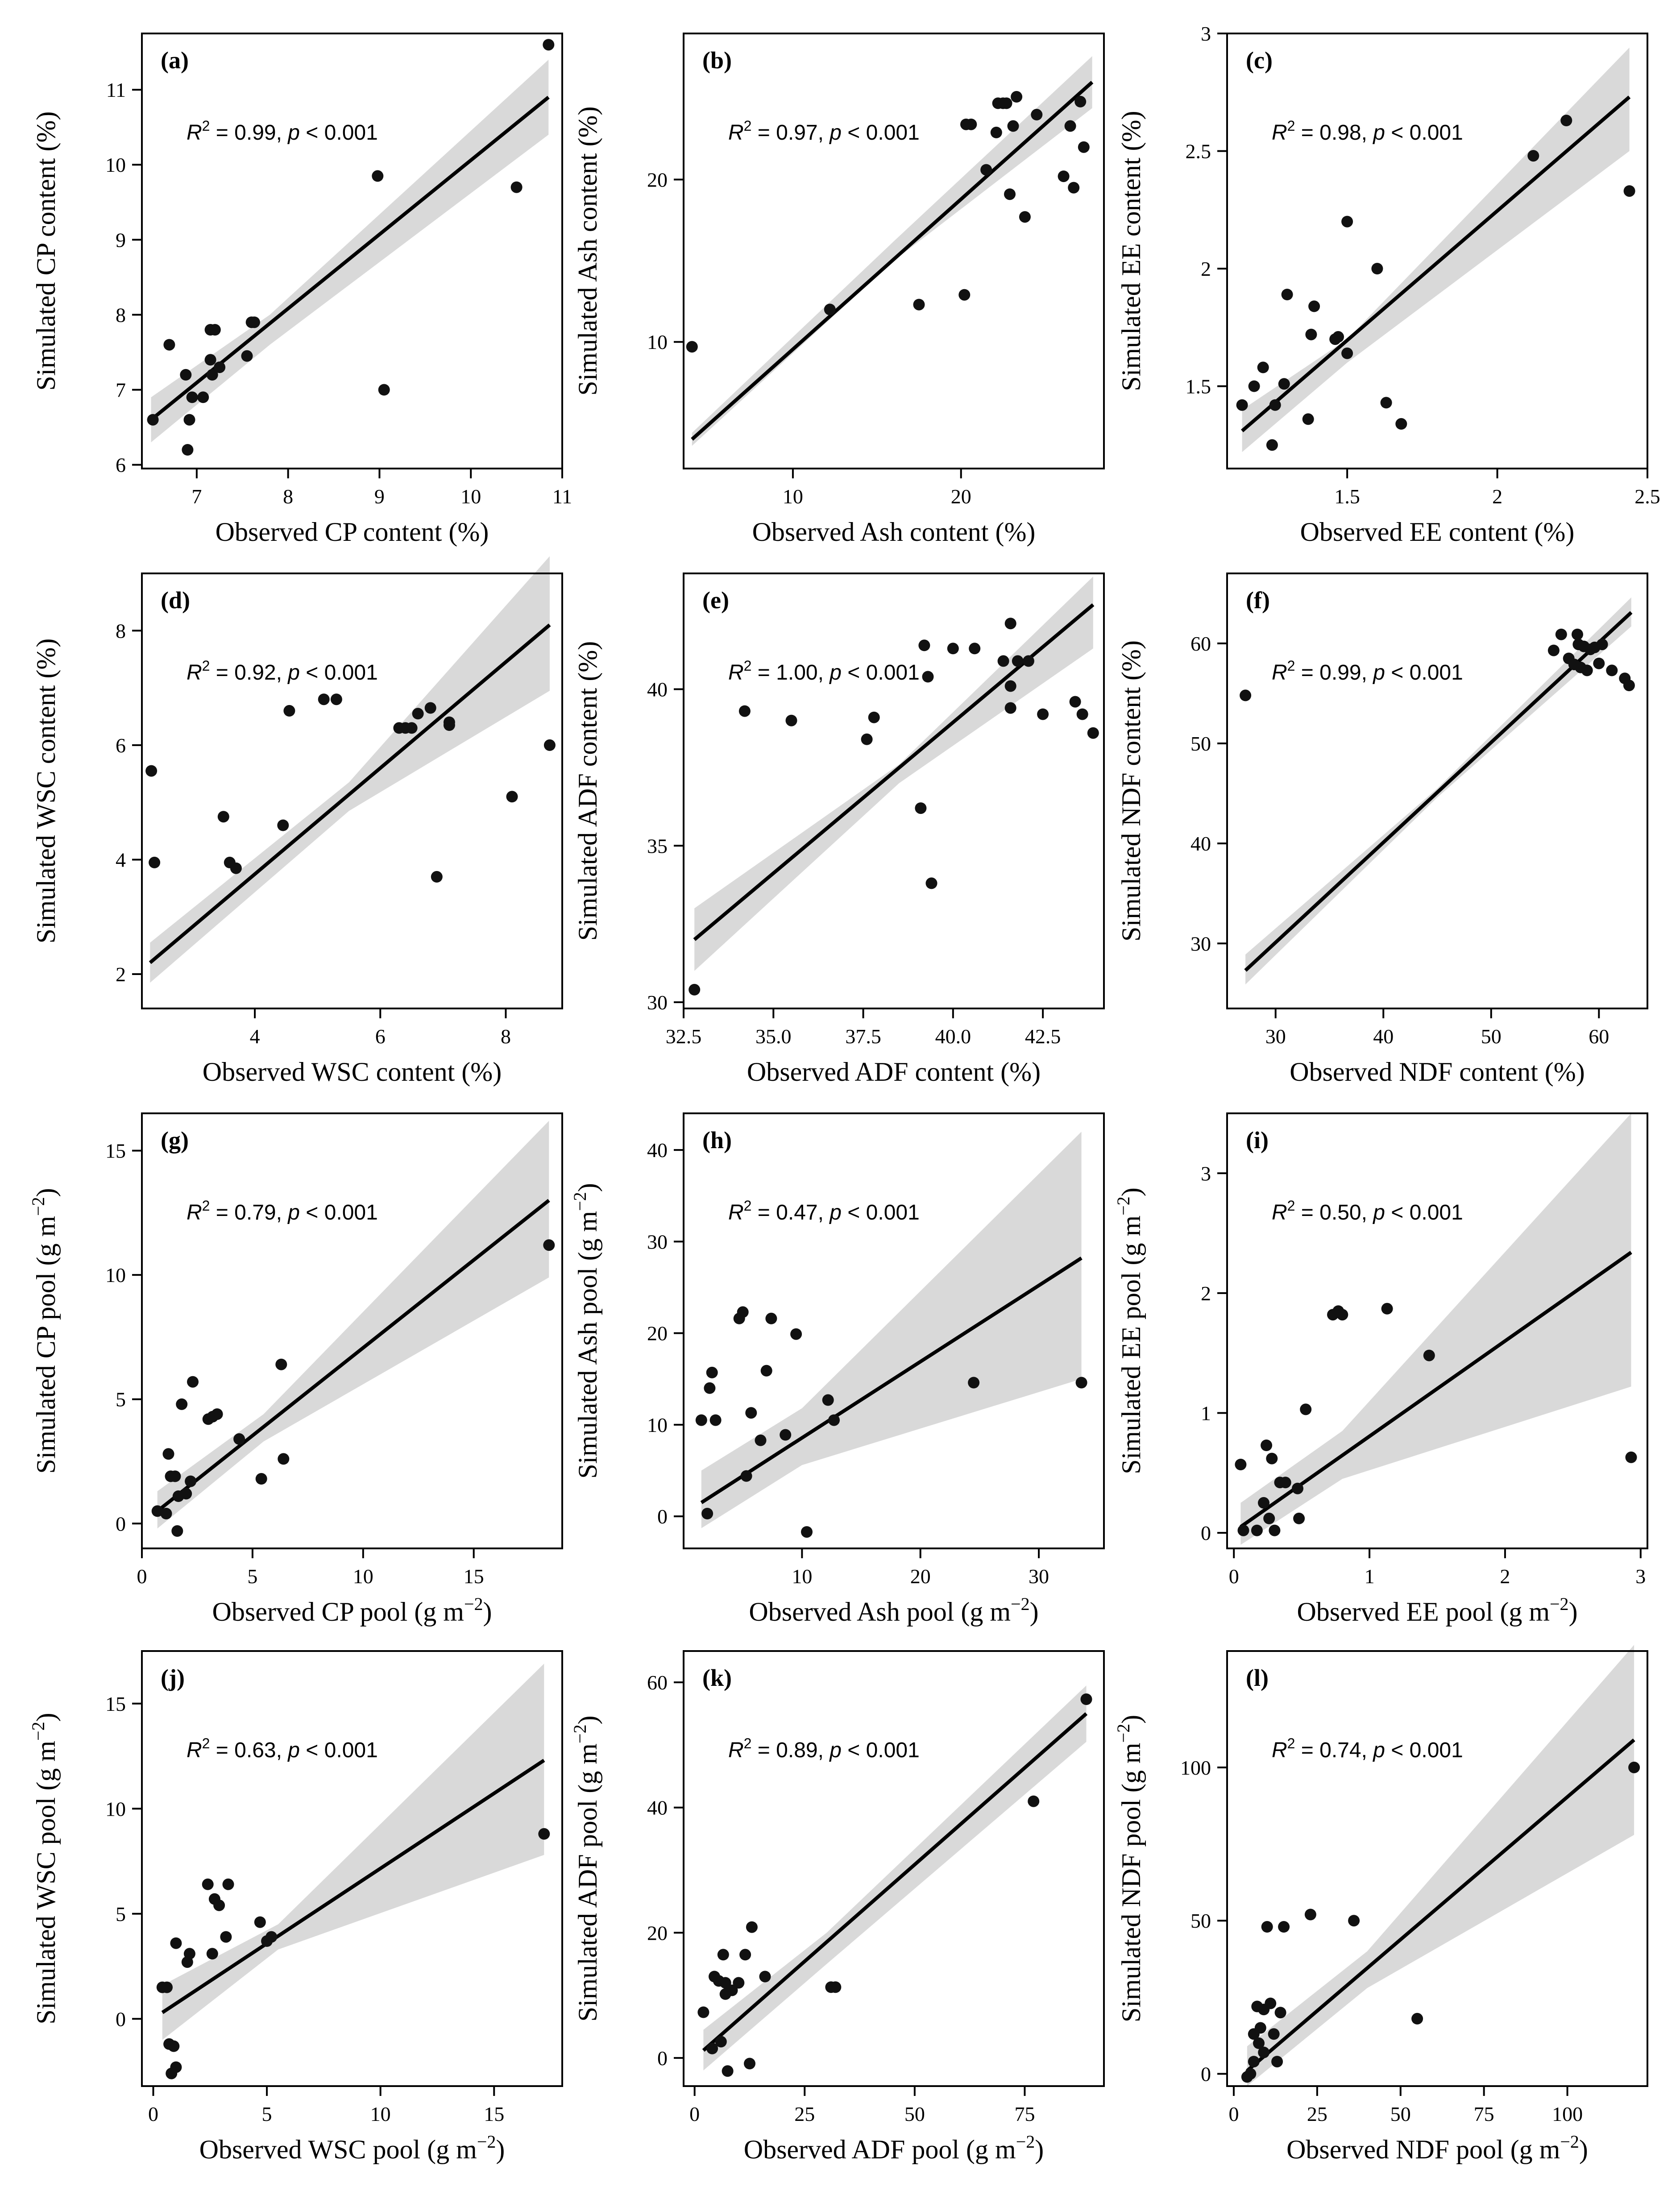  Describe the element at coordinates (121, 240) in the screenshot. I see `y-tick-label: 9` at that location.